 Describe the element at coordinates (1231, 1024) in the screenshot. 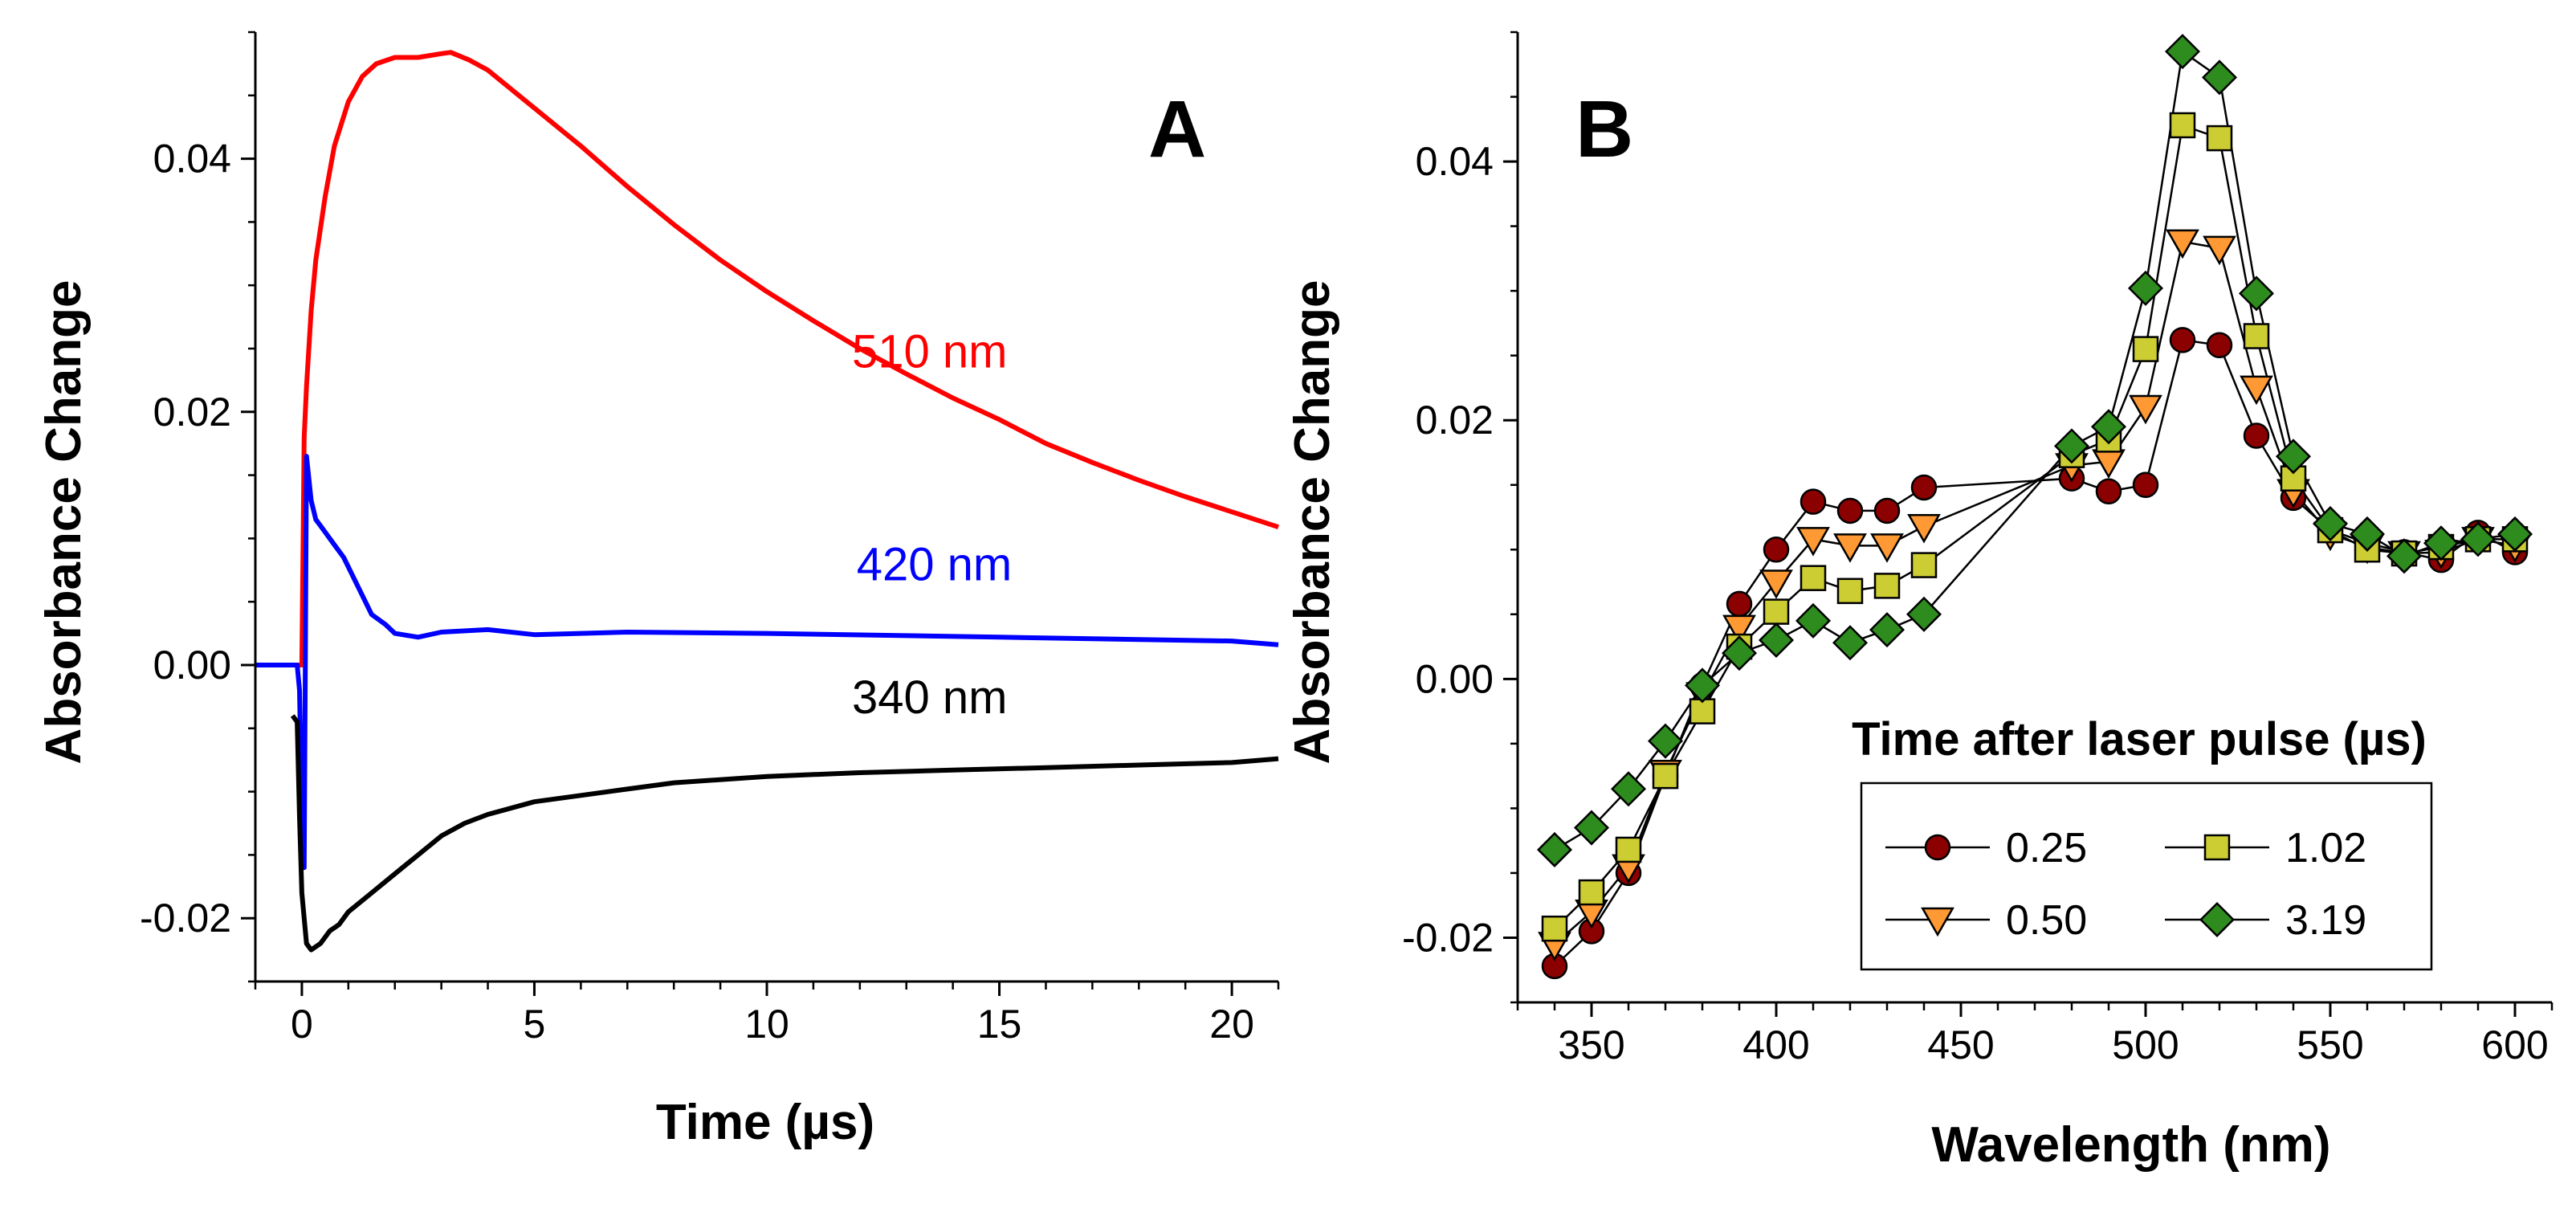

I see `panel-a-x-tick-label: 20` at that location.